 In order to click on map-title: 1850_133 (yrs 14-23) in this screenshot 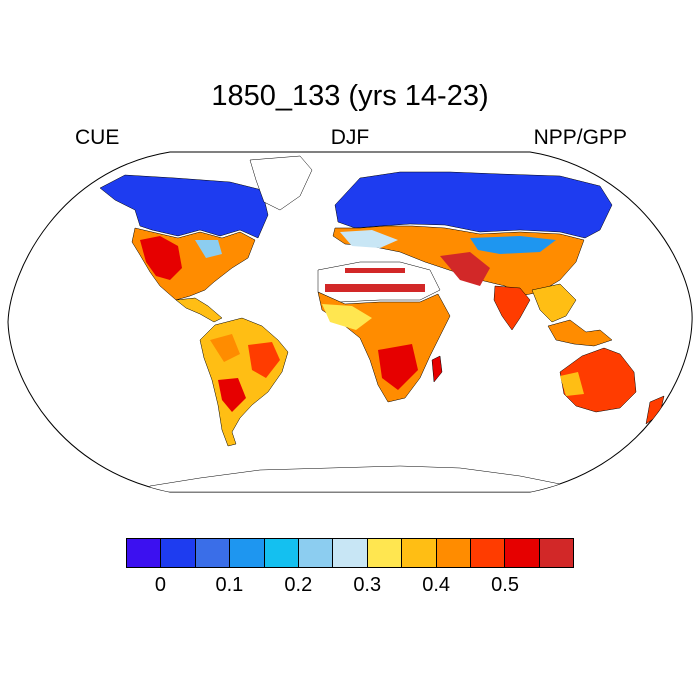, I will do `click(350, 96)`.